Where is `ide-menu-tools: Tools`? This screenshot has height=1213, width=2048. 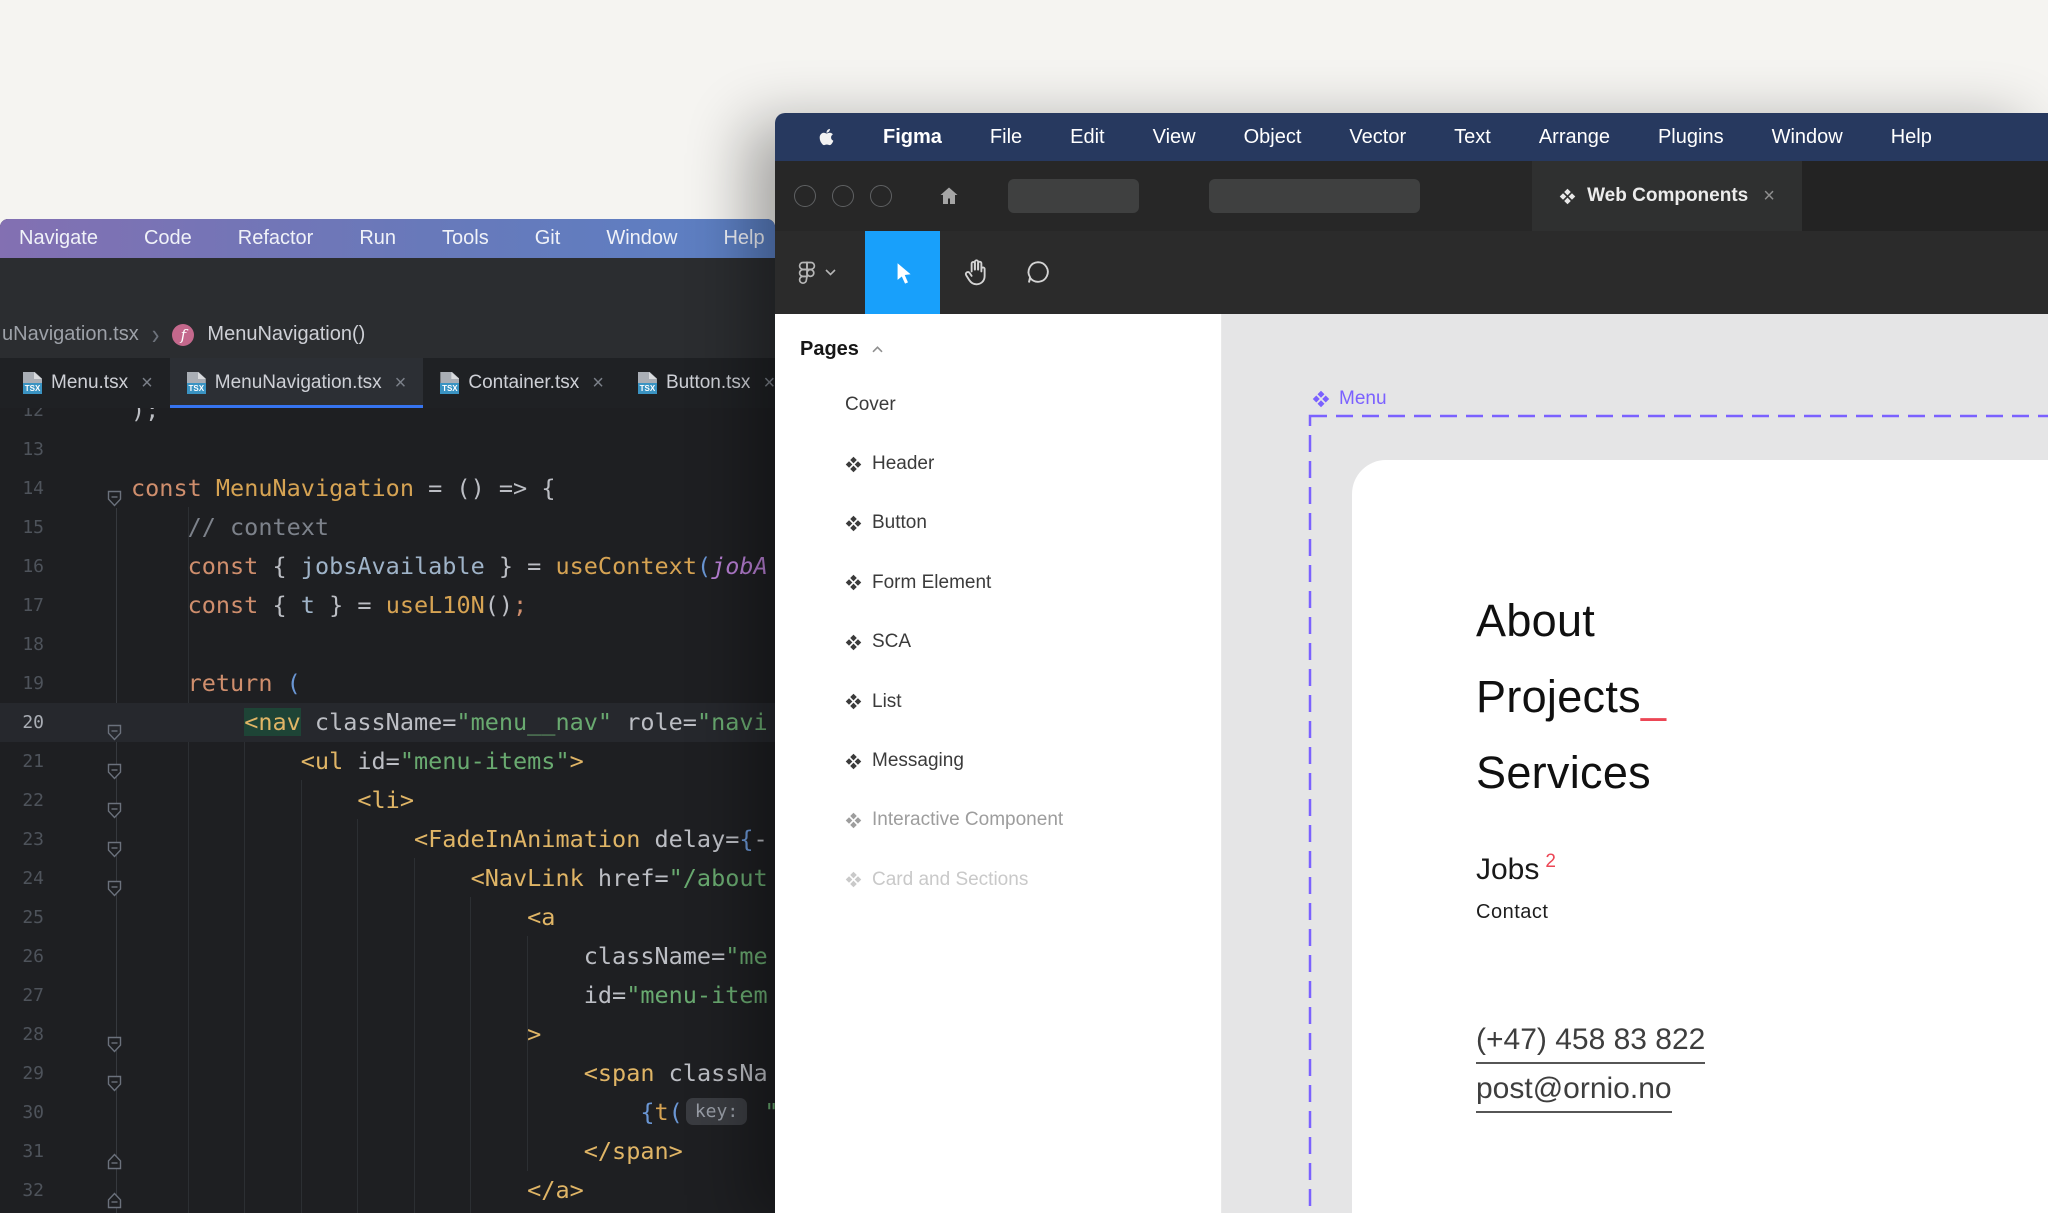
ide-menu-tools: Tools is located at coordinates (465, 238).